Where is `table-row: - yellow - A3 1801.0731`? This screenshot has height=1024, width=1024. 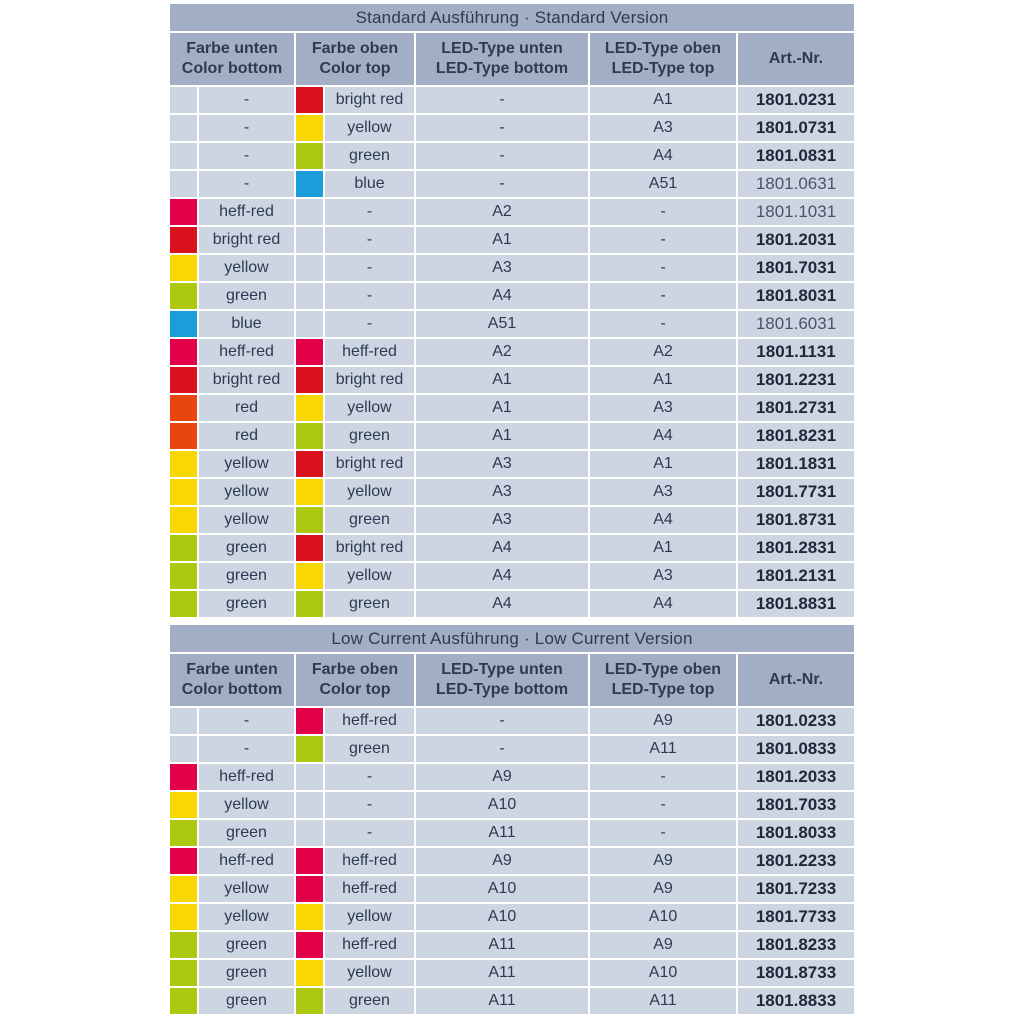 table-row: - yellow - A3 1801.0731 is located at coordinates (512, 128).